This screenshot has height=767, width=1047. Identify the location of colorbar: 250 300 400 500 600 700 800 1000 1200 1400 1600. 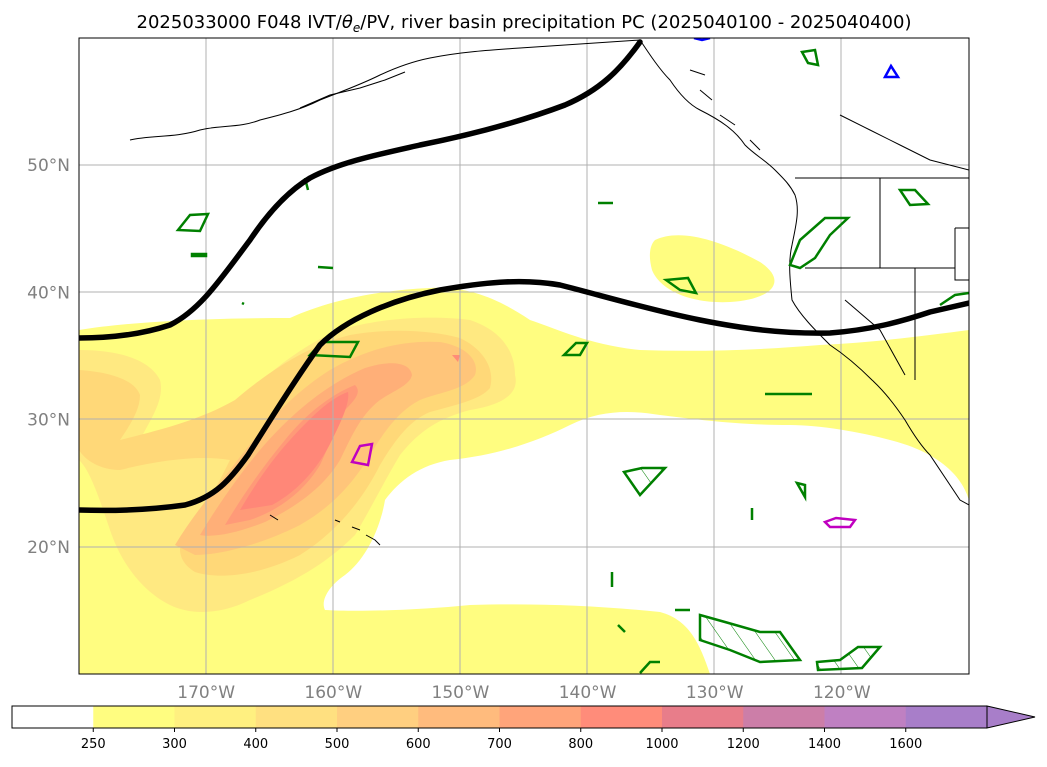
(523, 728).